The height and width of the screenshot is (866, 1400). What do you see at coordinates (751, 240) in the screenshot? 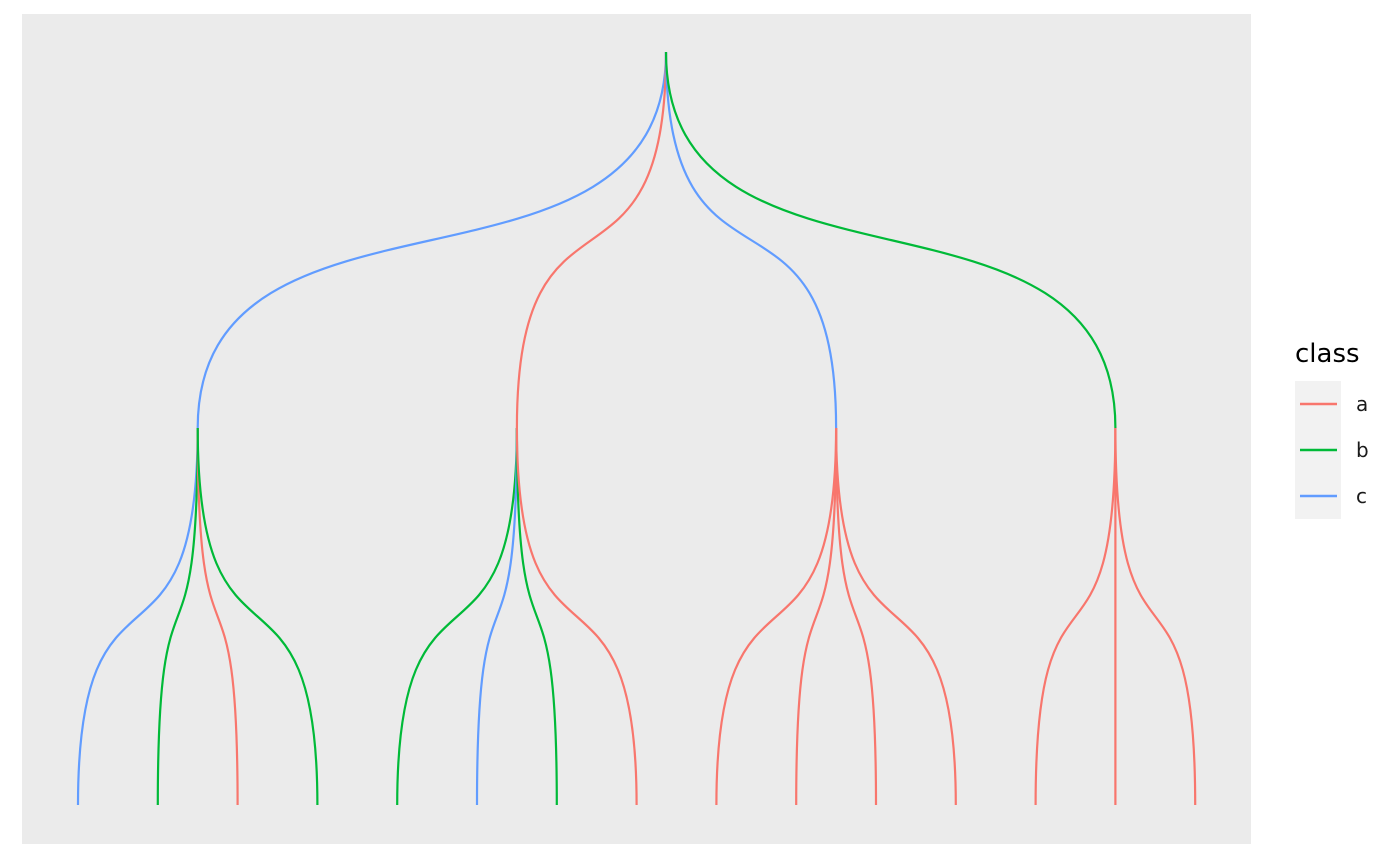
I see `branch-edge-g3` at bounding box center [751, 240].